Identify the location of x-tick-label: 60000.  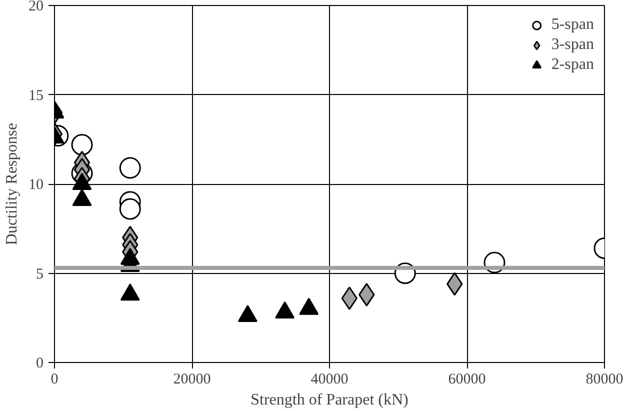
(467, 380).